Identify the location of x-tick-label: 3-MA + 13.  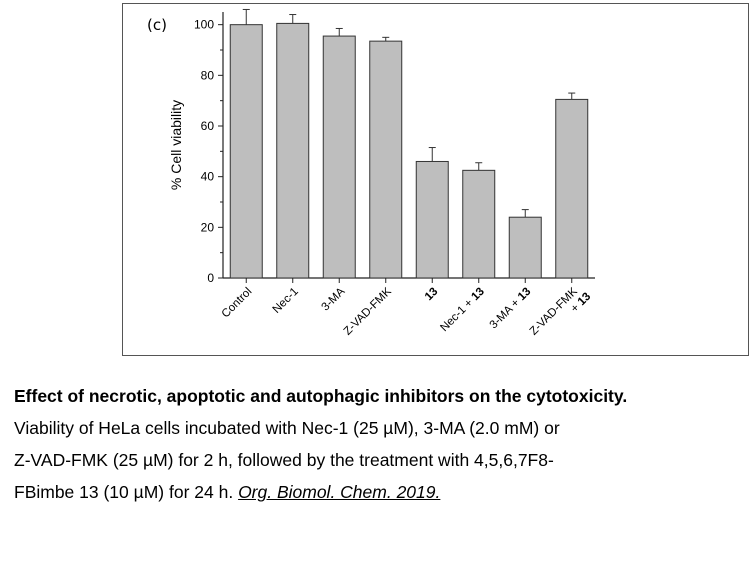
(511, 309).